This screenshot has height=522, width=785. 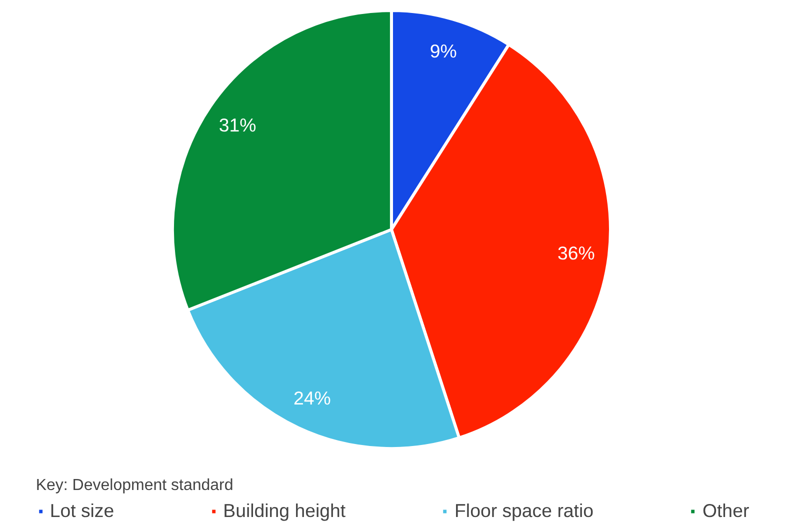 I want to click on legend-label: Other, so click(x=726, y=511).